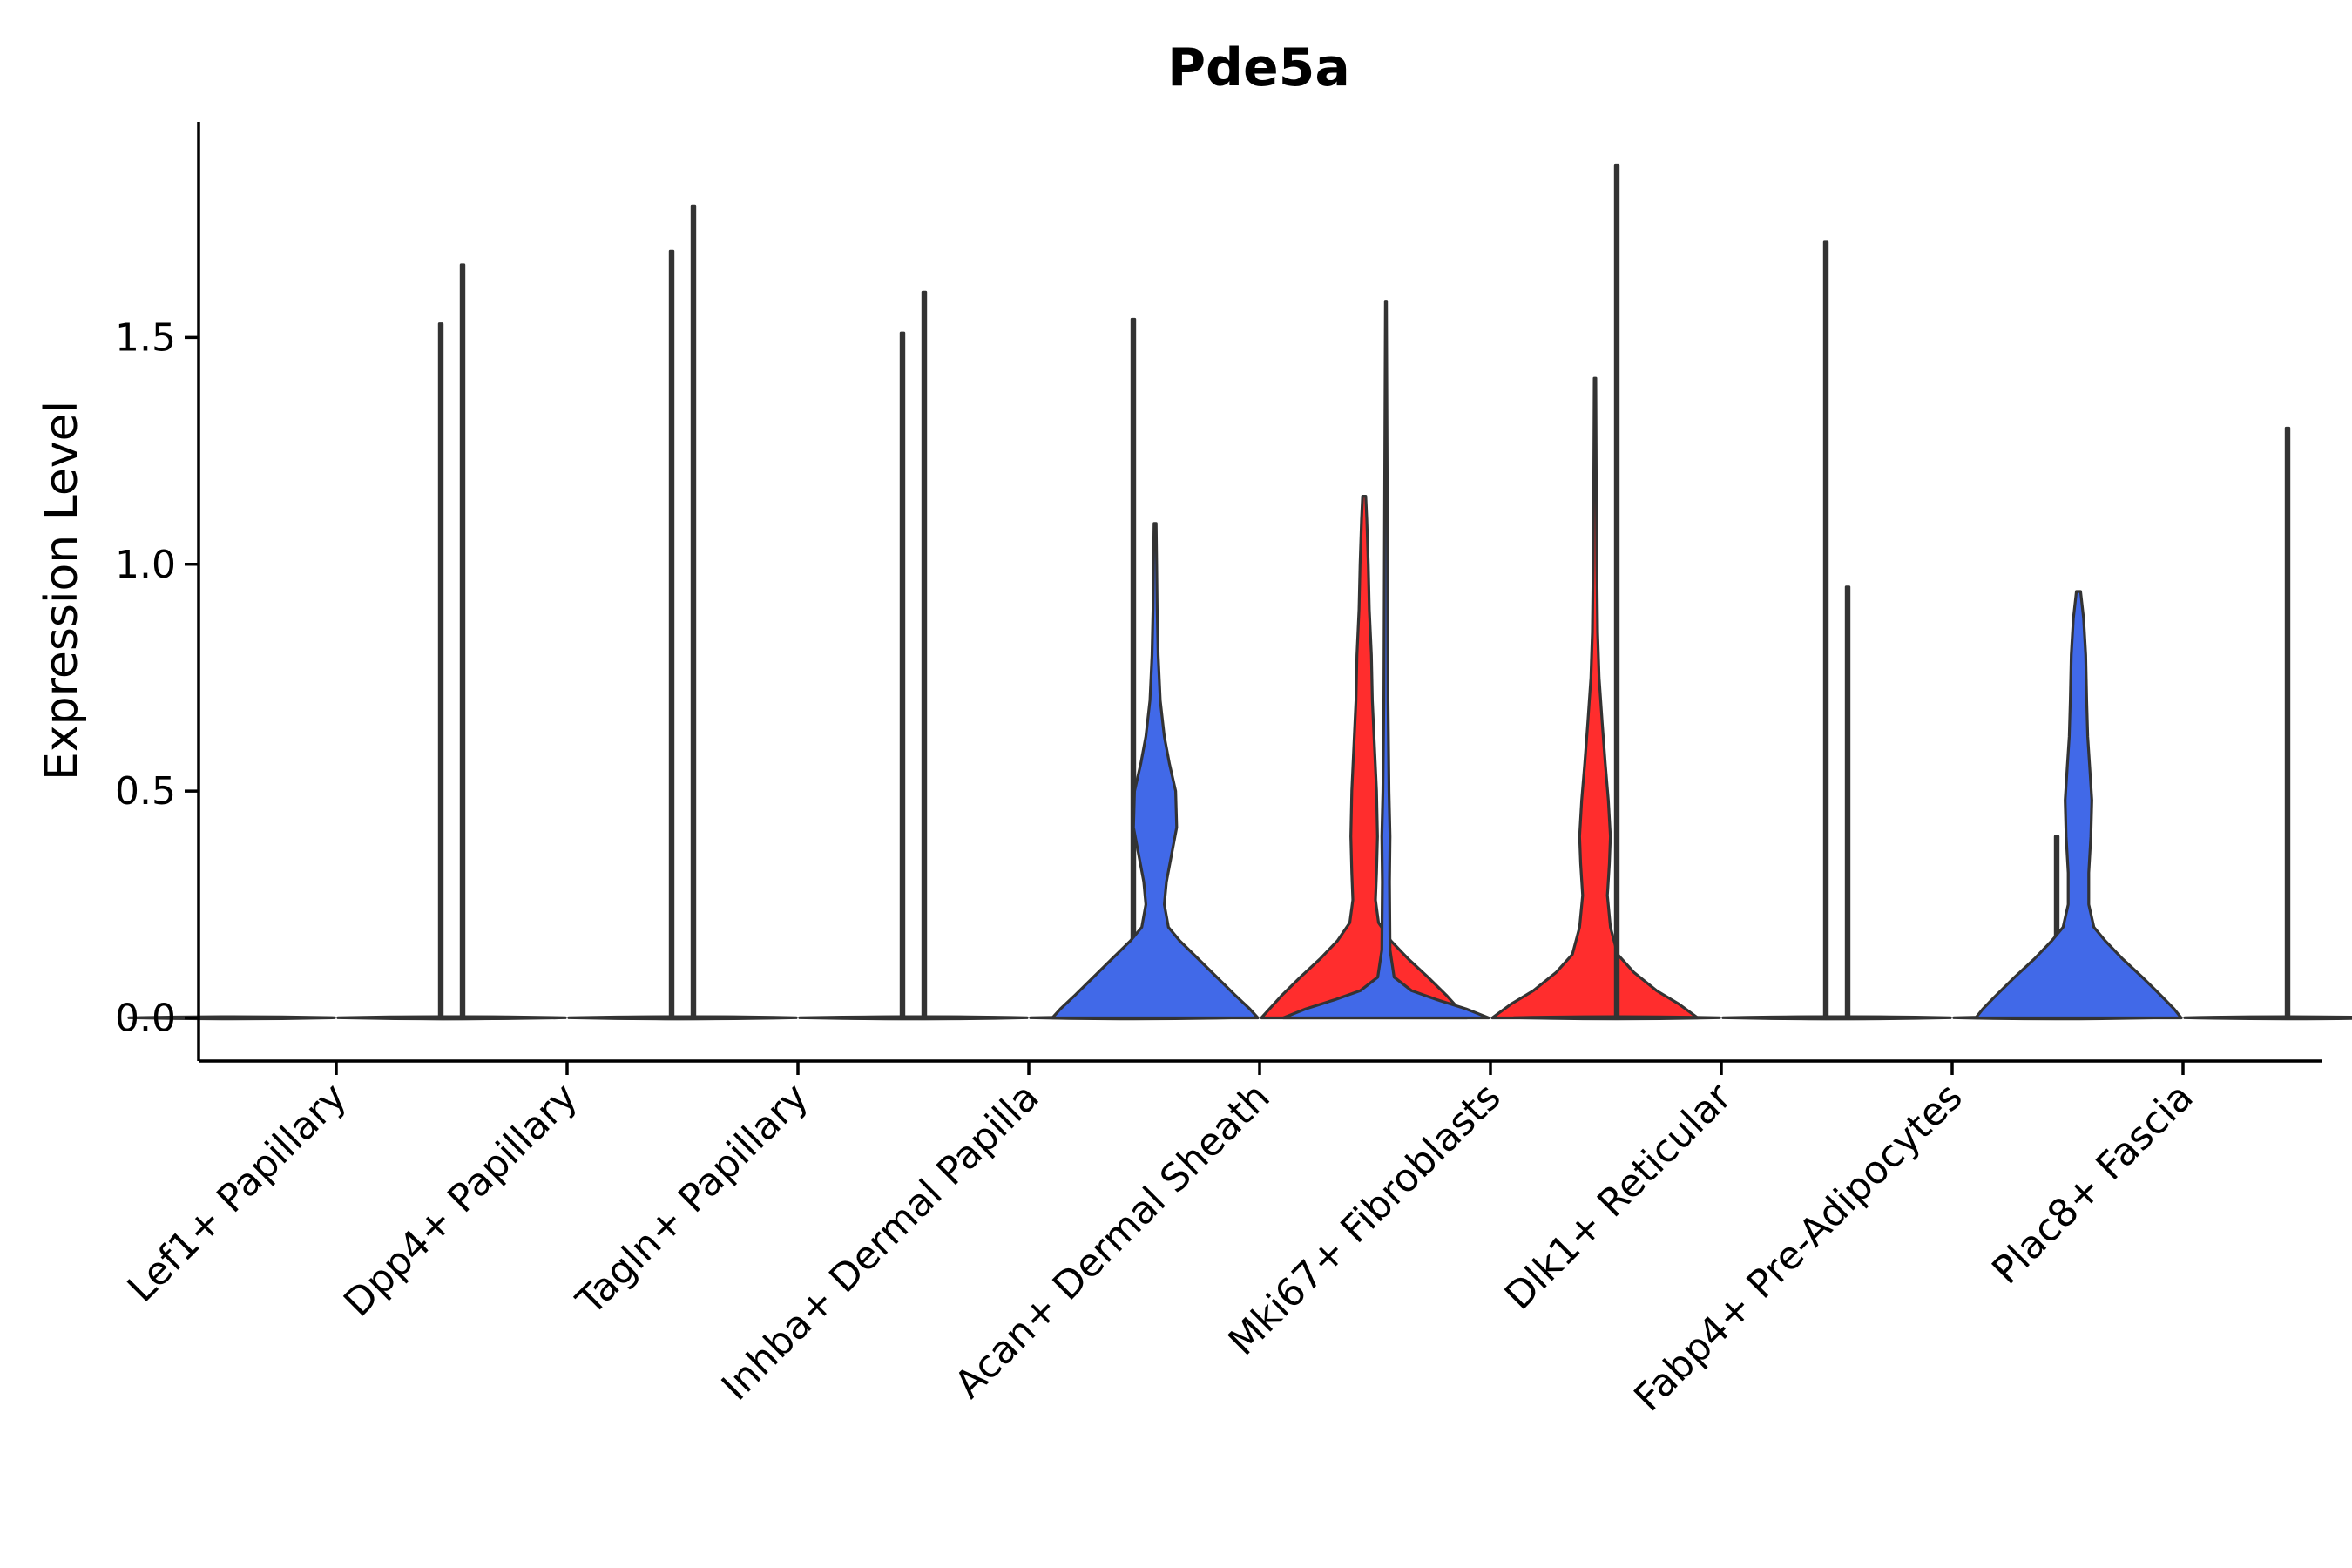 The height and width of the screenshot is (1568, 2352). I want to click on violin-acan-dermal-sheath-group_a, so click(1155, 771).